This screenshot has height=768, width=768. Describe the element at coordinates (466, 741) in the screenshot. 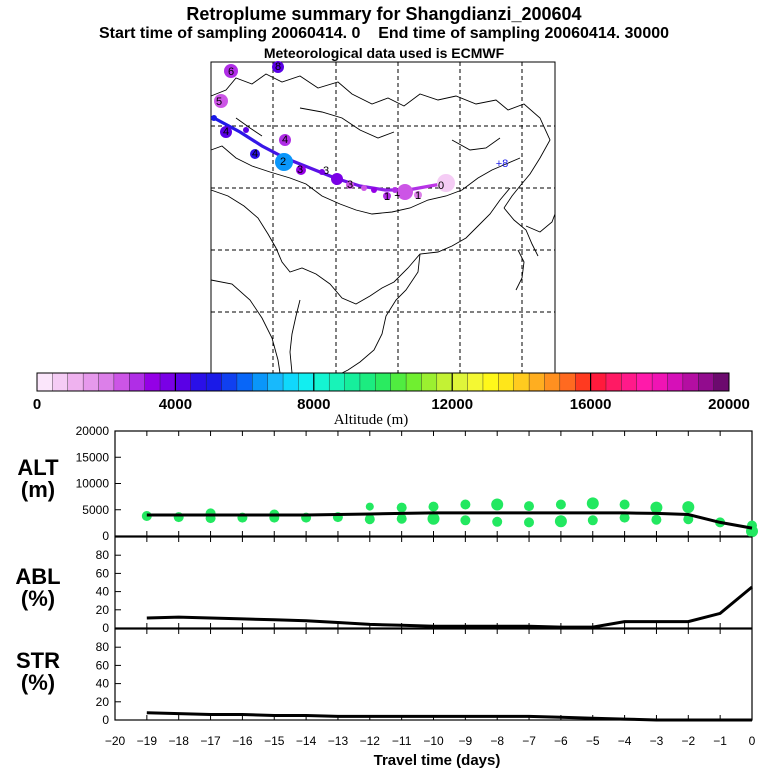

I see `x-tick-label: −9` at that location.